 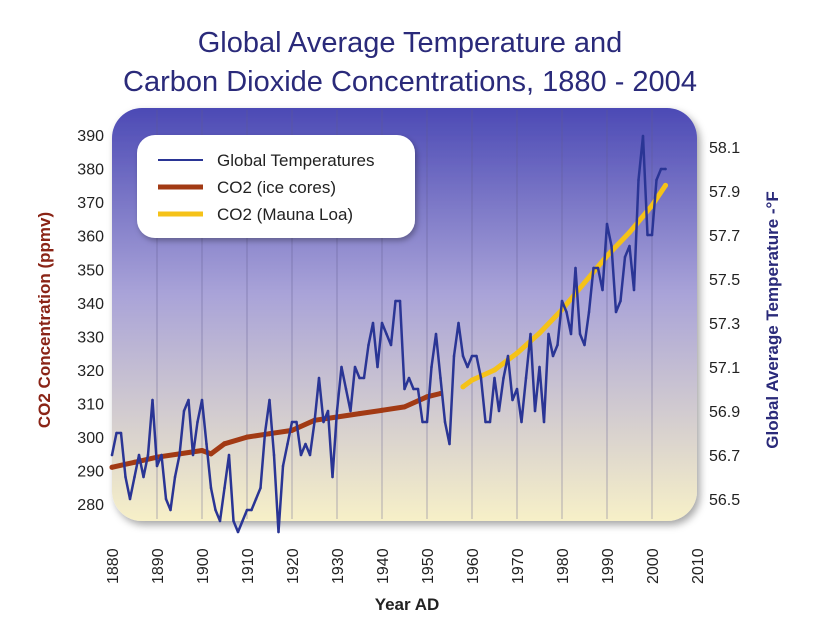 What do you see at coordinates (90, 136) in the screenshot?
I see `y-tick-label-left: 390` at bounding box center [90, 136].